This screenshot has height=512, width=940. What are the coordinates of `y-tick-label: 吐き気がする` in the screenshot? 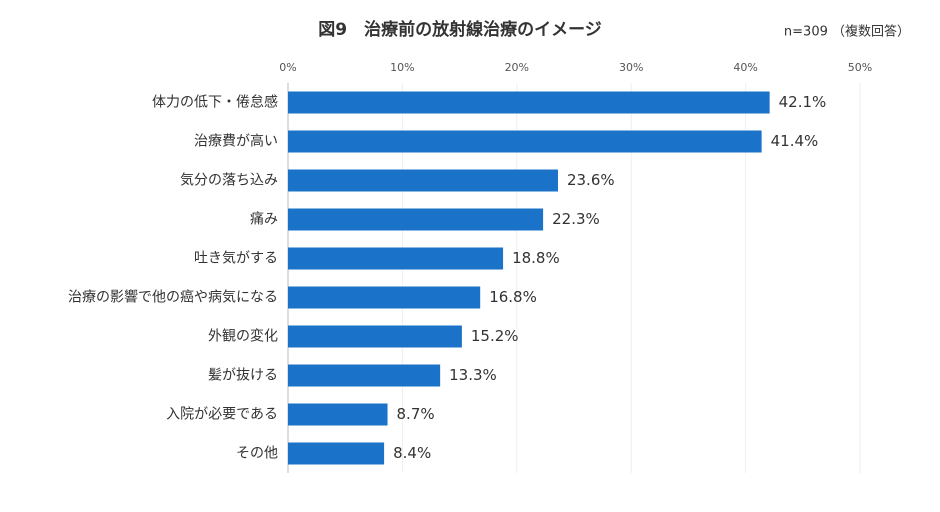 It's located at (236, 259).